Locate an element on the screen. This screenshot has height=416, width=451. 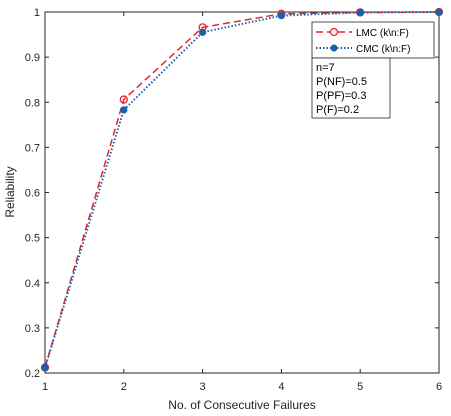
y-tick-label: 0.9 is located at coordinates (32, 58).